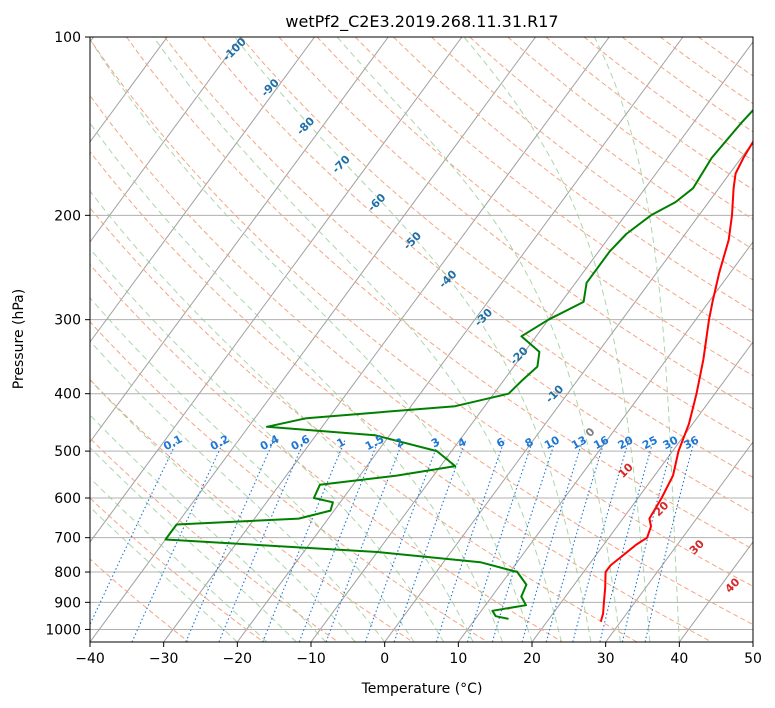 Image resolution: width=775 pixels, height=708 pixels. What do you see at coordinates (376, 202) in the screenshot?
I see `dry-adiabat-label: -60` at bounding box center [376, 202].